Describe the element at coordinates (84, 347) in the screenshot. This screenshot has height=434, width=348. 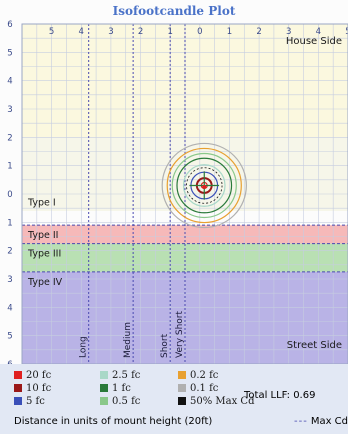
I see `range-label-1: Long` at that location.